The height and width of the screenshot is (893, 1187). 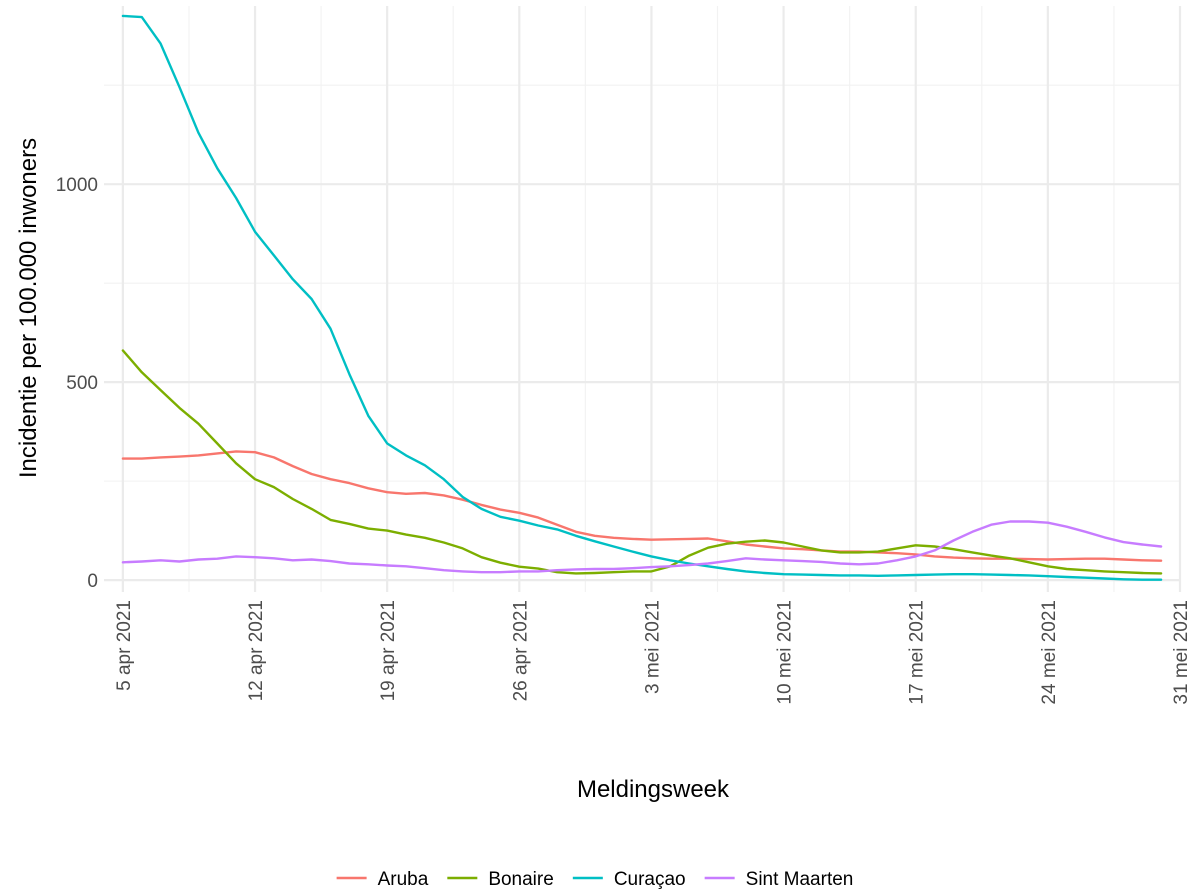 What do you see at coordinates (917, 652) in the screenshot?
I see `x-tick-label: 17 mei 2021` at bounding box center [917, 652].